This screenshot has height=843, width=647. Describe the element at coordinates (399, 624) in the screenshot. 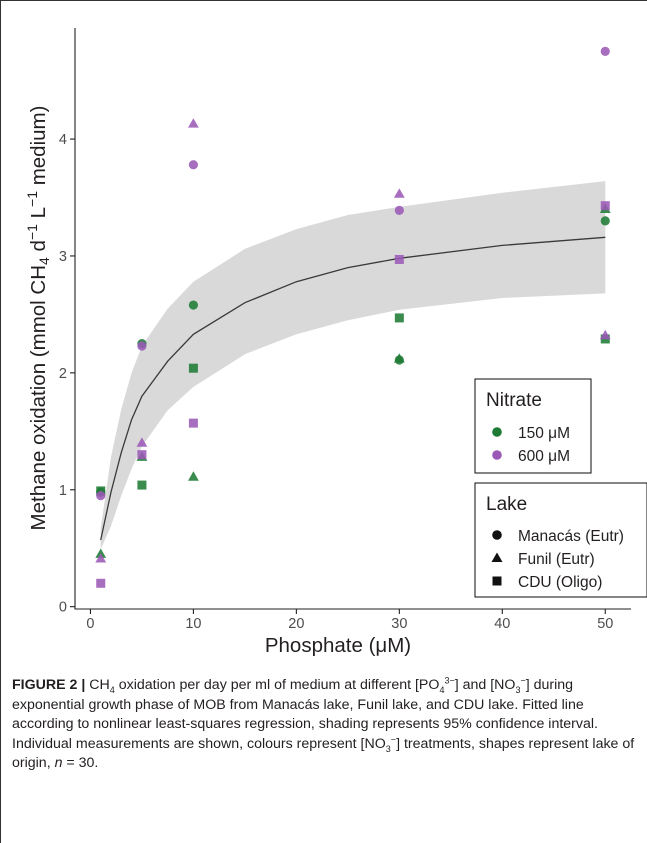

I see `x-tick-label: 30` at that location.